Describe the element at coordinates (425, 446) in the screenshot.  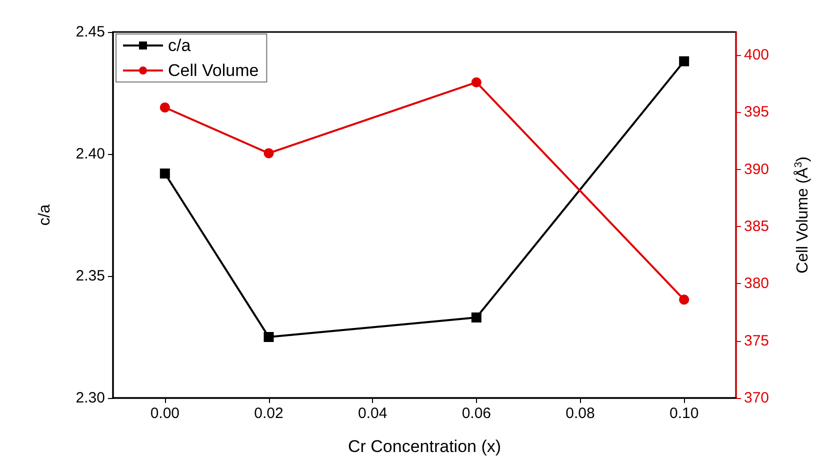
I see `x-axis-title: Cr Concentration (x)` at that location.